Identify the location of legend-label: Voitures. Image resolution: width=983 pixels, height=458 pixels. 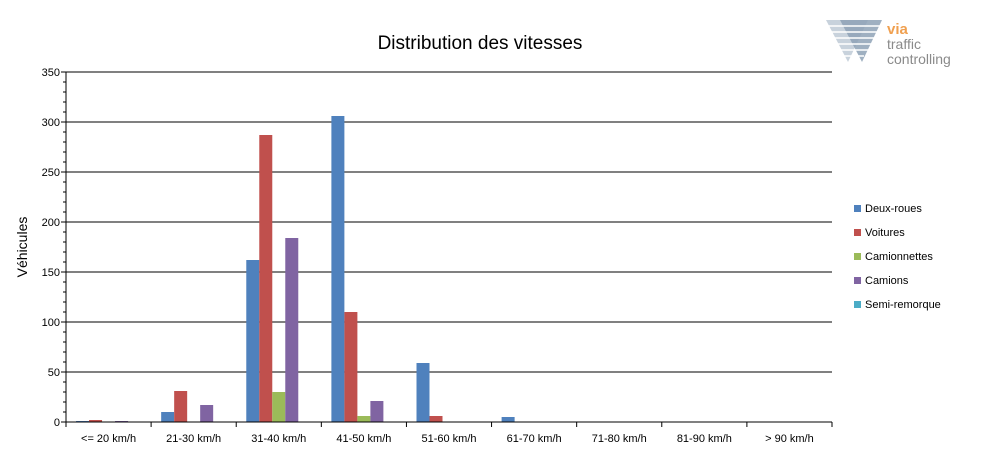
(885, 233).